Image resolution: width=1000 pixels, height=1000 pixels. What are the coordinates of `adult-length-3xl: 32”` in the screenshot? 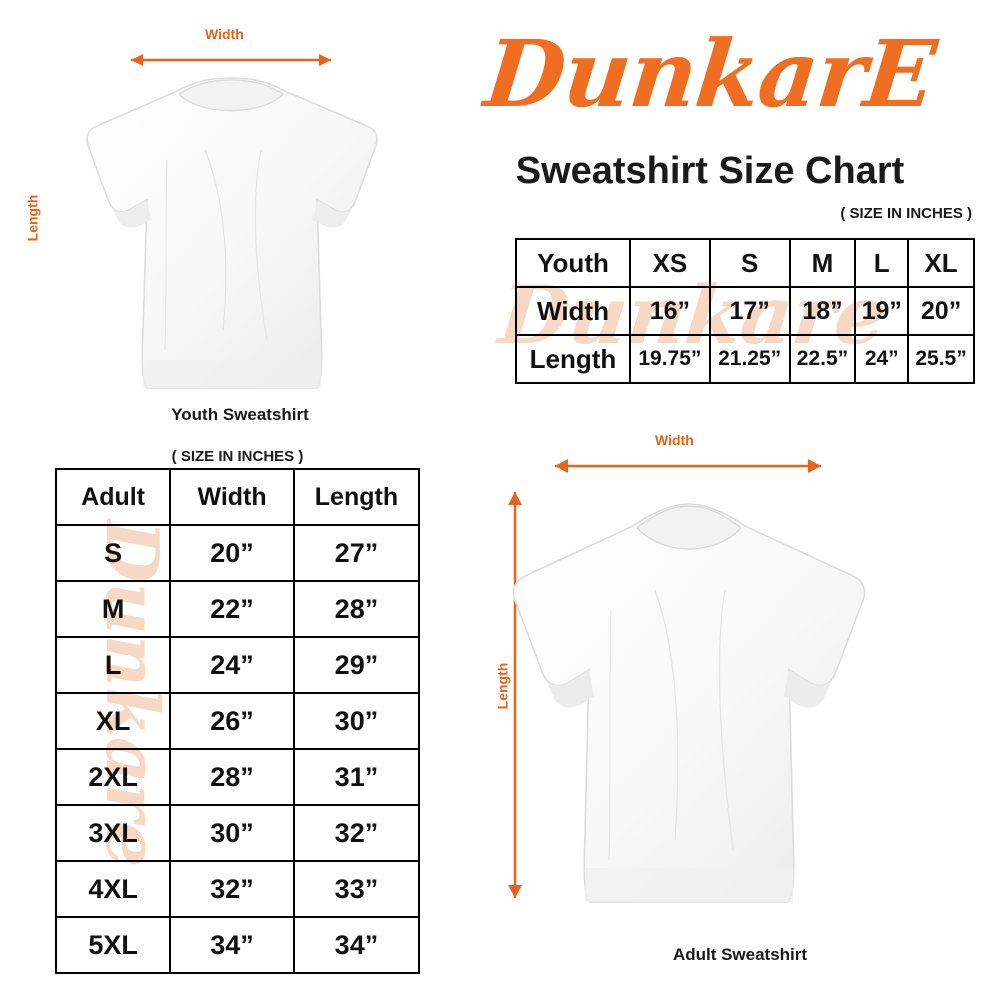 It's located at (356, 833).